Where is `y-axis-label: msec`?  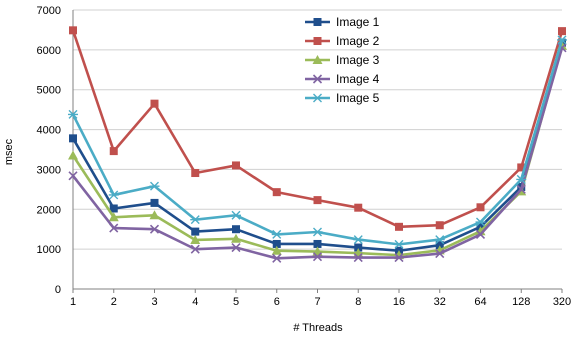 y-axis-label: msec is located at coordinates (9, 151).